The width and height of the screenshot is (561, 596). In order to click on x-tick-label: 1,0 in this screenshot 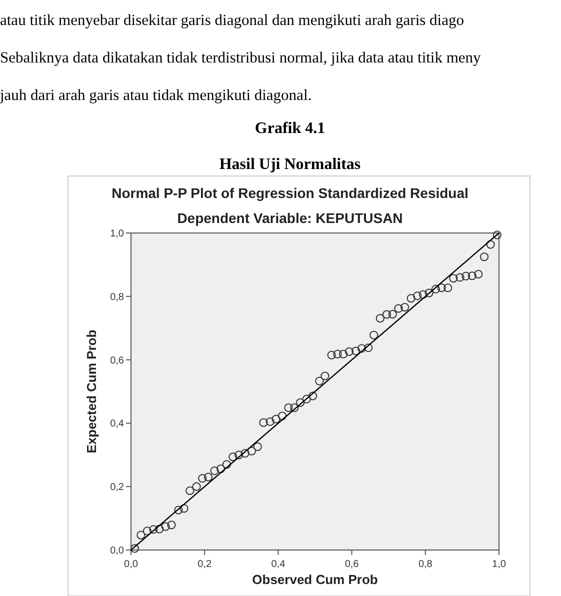, I will do `click(499, 564)`.